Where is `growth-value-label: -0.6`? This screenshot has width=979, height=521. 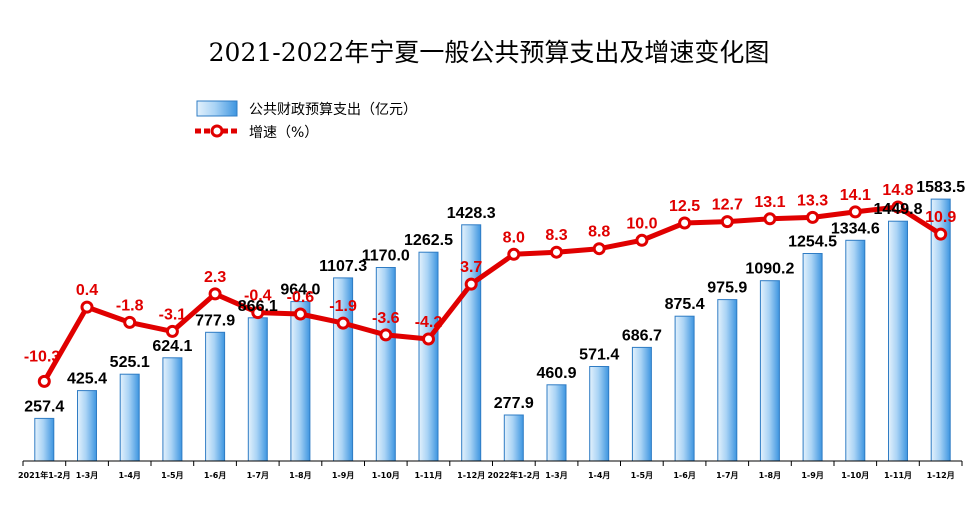 growth-value-label: -0.6 is located at coordinates (301, 297).